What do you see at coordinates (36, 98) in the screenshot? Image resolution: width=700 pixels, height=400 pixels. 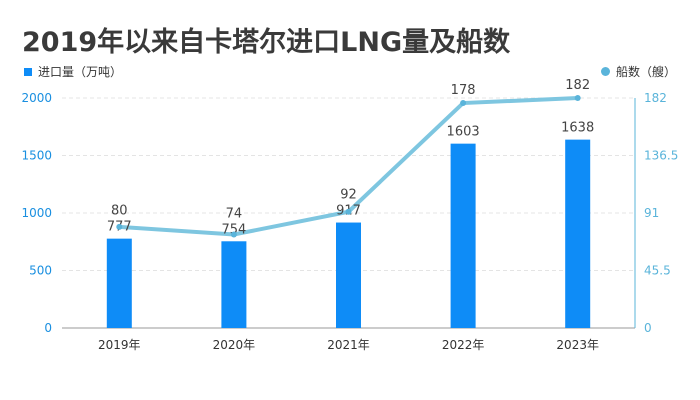 I see `left-tick-label: 2000` at bounding box center [36, 98].